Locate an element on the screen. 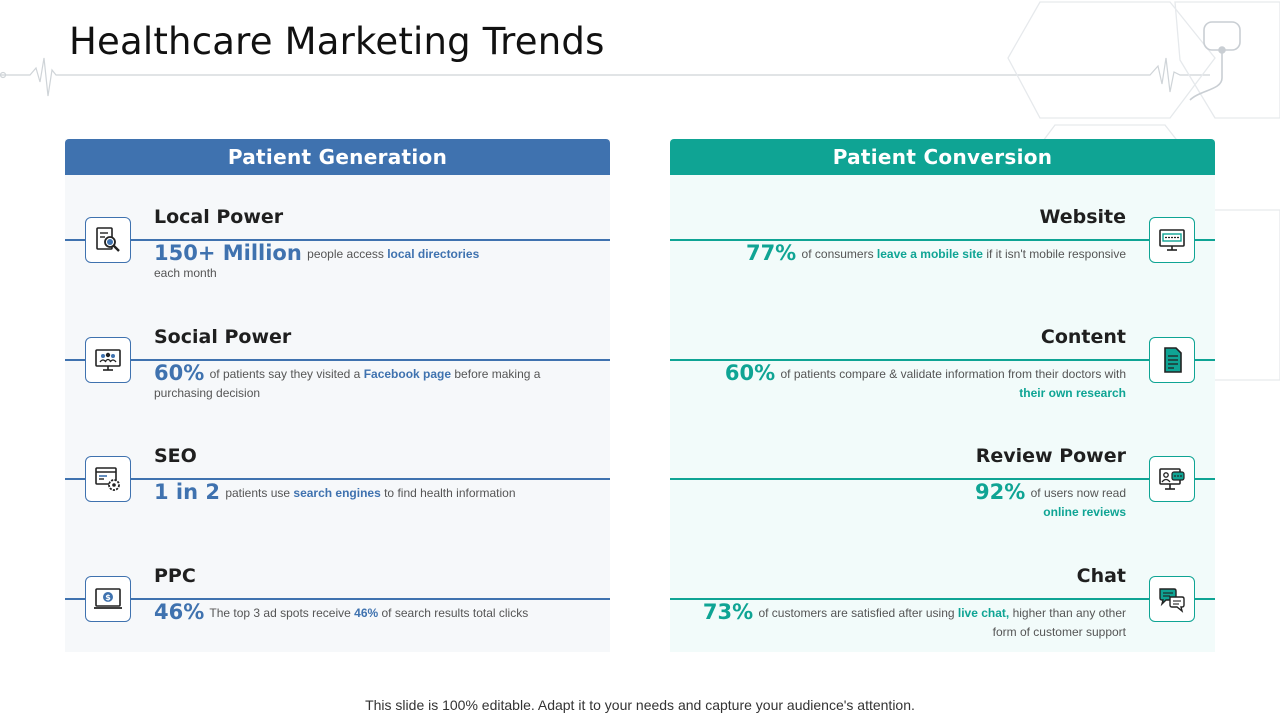 The width and height of the screenshot is (1280, 720). stat-value: 92% is located at coordinates (1000, 492).